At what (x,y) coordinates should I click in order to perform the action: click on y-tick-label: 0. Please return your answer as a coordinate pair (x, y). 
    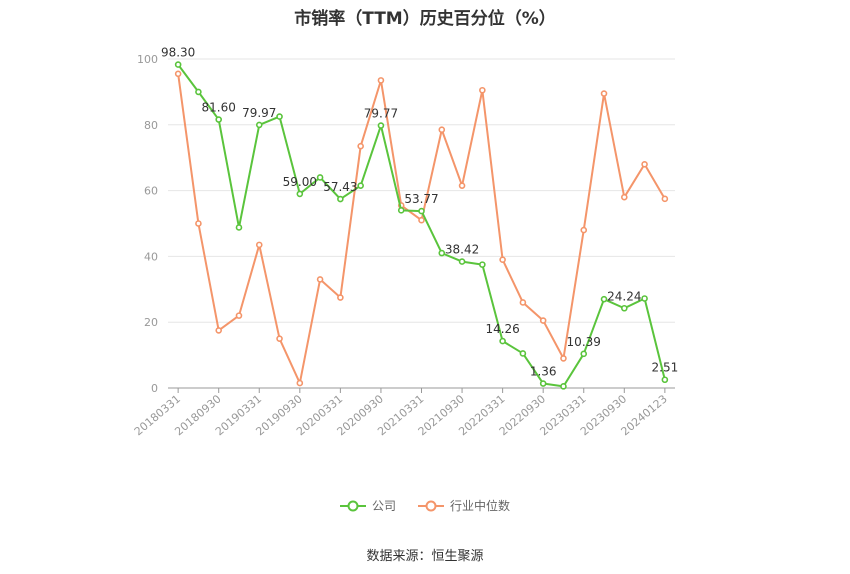
    Looking at the image, I should click on (154, 388).